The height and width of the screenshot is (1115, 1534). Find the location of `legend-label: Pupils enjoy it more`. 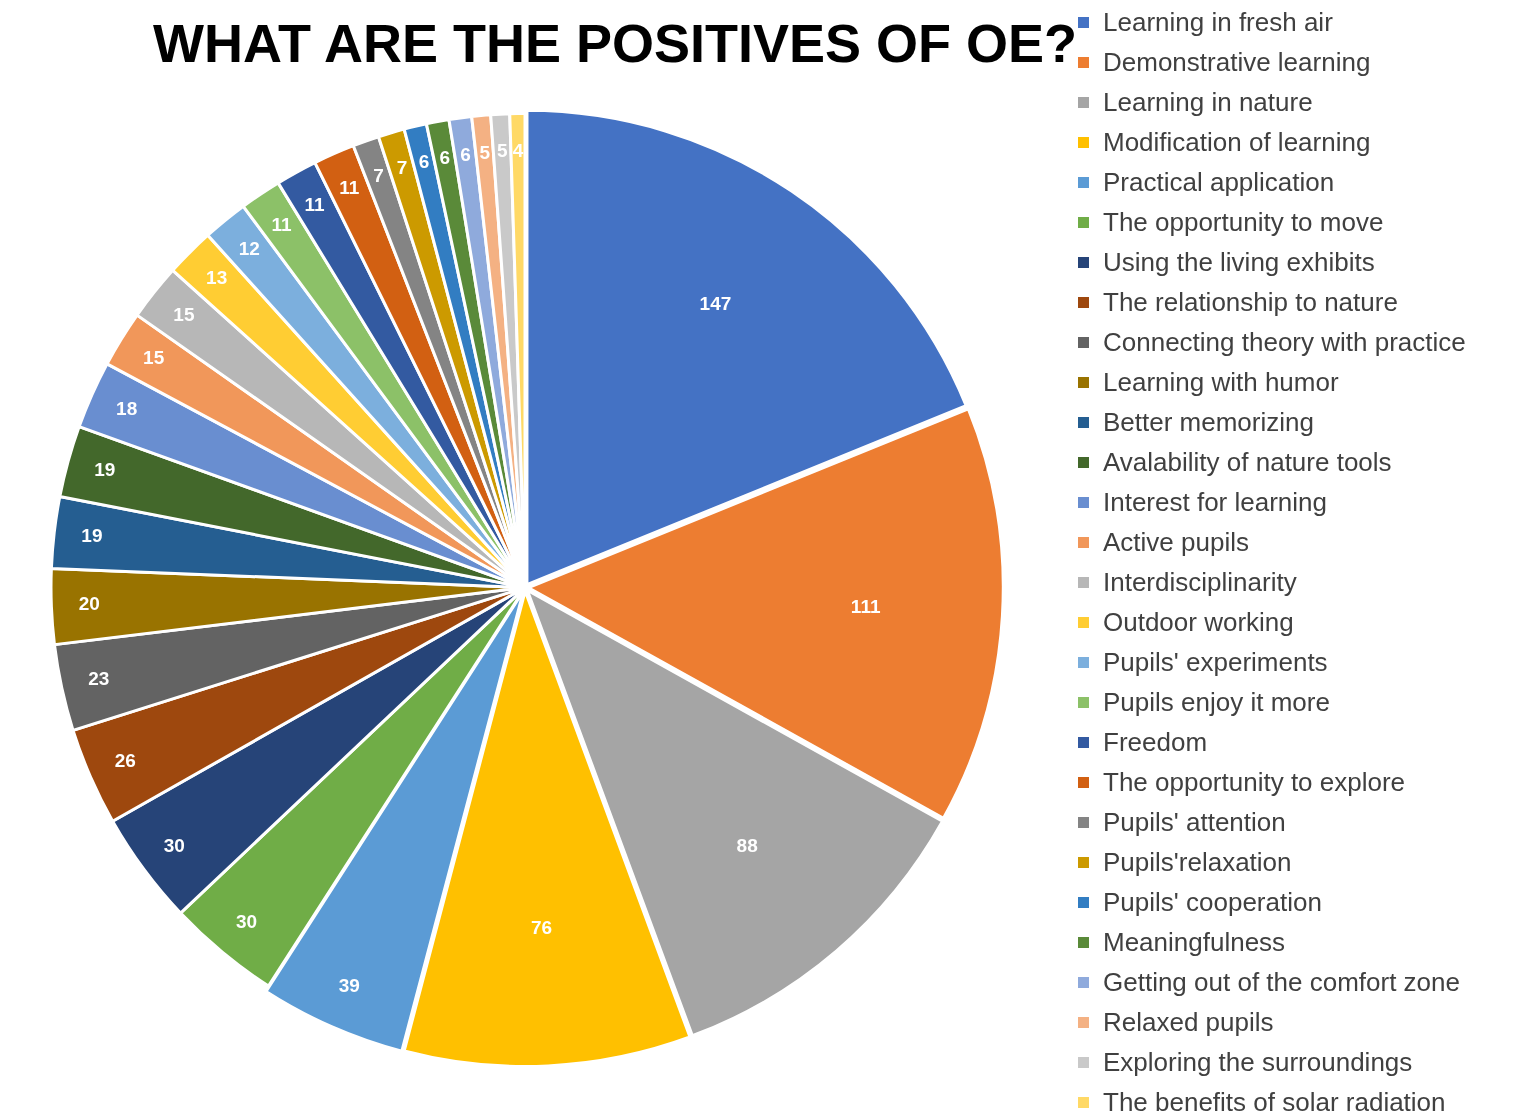

legend-label: Pupils enjoy it more is located at coordinates (1216, 702).